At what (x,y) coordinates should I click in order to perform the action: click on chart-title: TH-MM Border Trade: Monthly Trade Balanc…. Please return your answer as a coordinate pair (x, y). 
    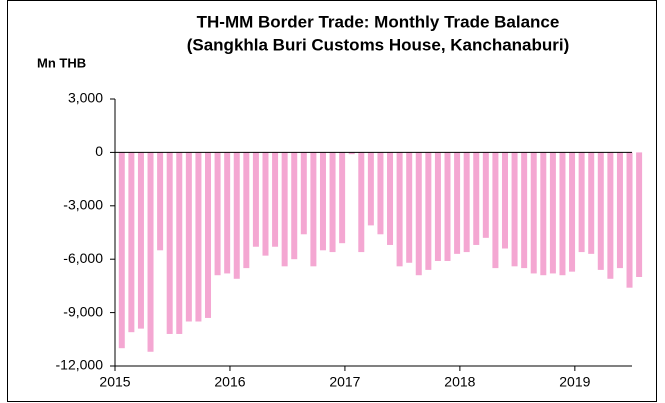
    Looking at the image, I should click on (378, 21).